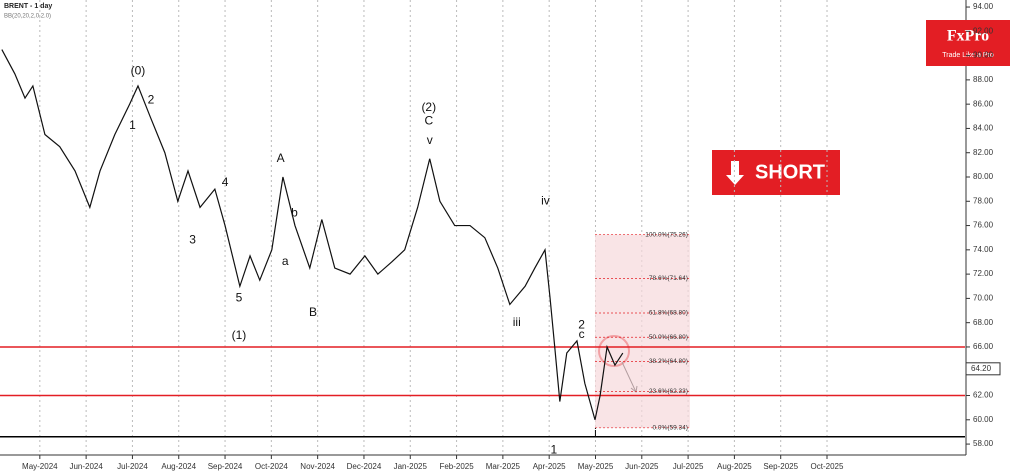 Image resolution: width=1024 pixels, height=474 pixels. What do you see at coordinates (670, 428) in the screenshot?
I see `fib-label: 0.0%(59.34)` at bounding box center [670, 428].